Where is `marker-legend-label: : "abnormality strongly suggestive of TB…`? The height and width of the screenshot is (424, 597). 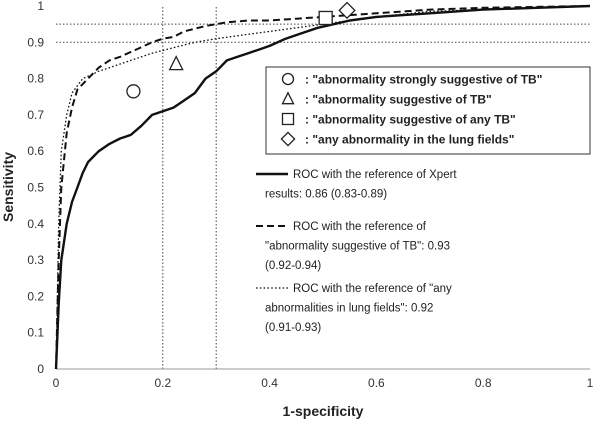 marker-legend-label: : "abnormality strongly suggestive of TB… is located at coordinates (423, 80).